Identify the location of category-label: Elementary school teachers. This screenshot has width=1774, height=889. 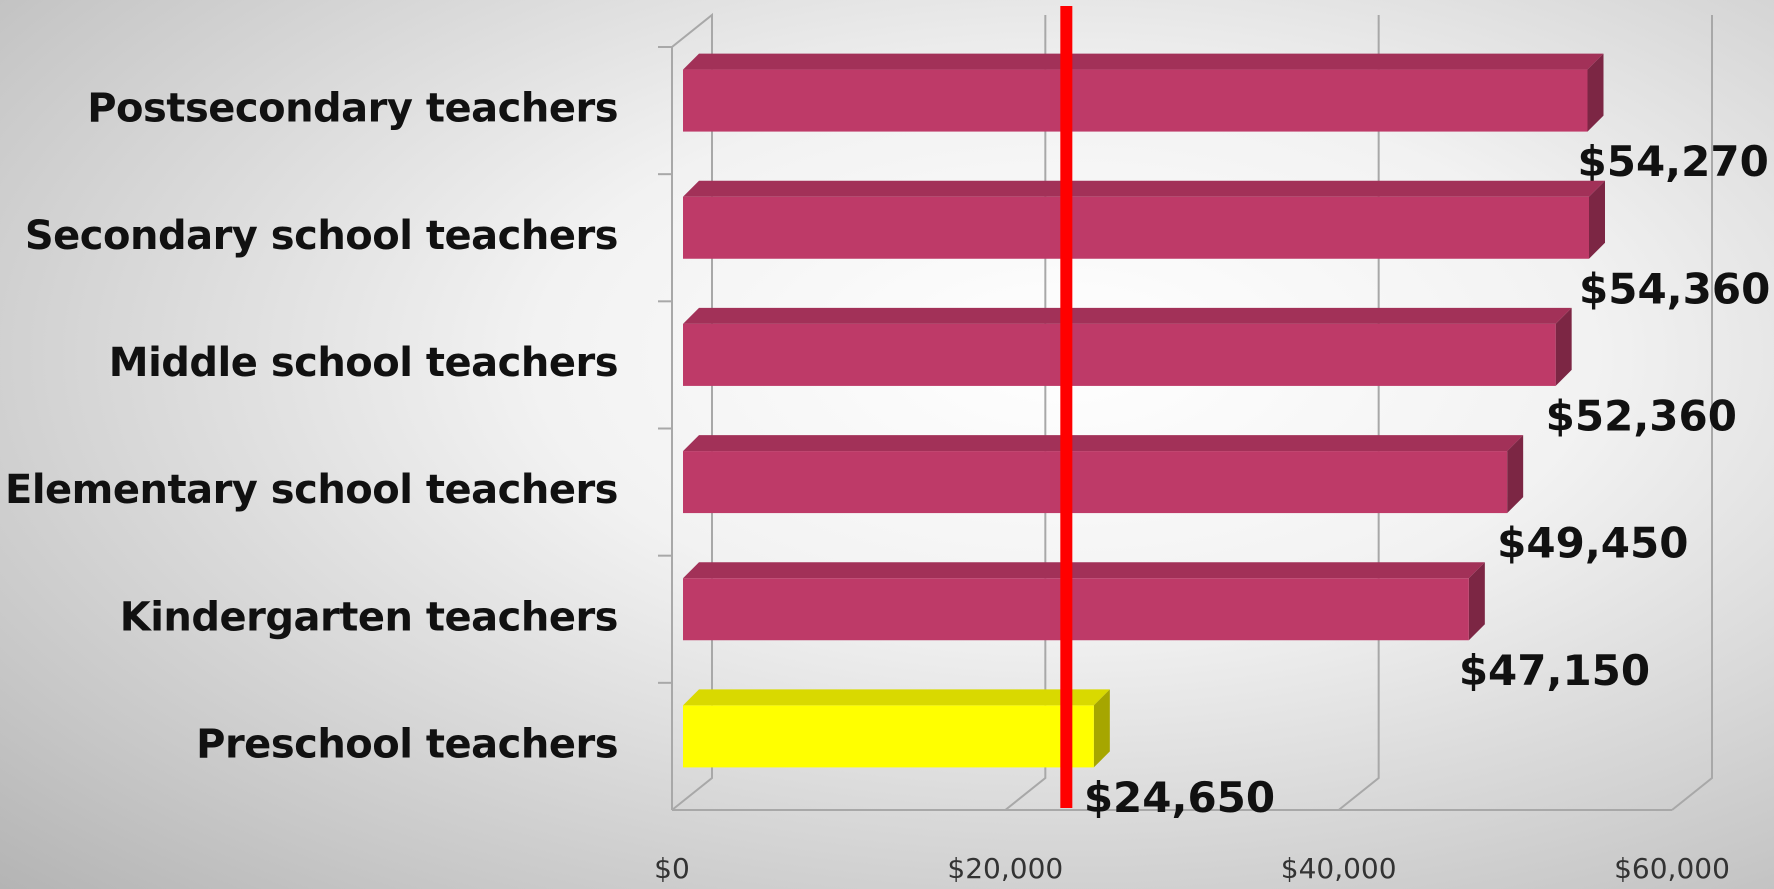
(311, 490).